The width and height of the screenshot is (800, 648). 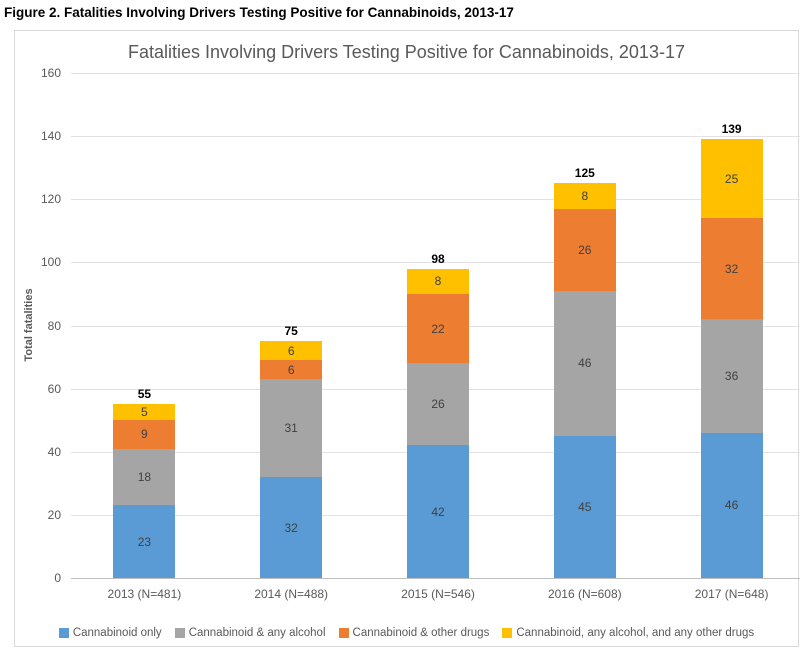 I want to click on bar-segment: 22, so click(x=438, y=328).